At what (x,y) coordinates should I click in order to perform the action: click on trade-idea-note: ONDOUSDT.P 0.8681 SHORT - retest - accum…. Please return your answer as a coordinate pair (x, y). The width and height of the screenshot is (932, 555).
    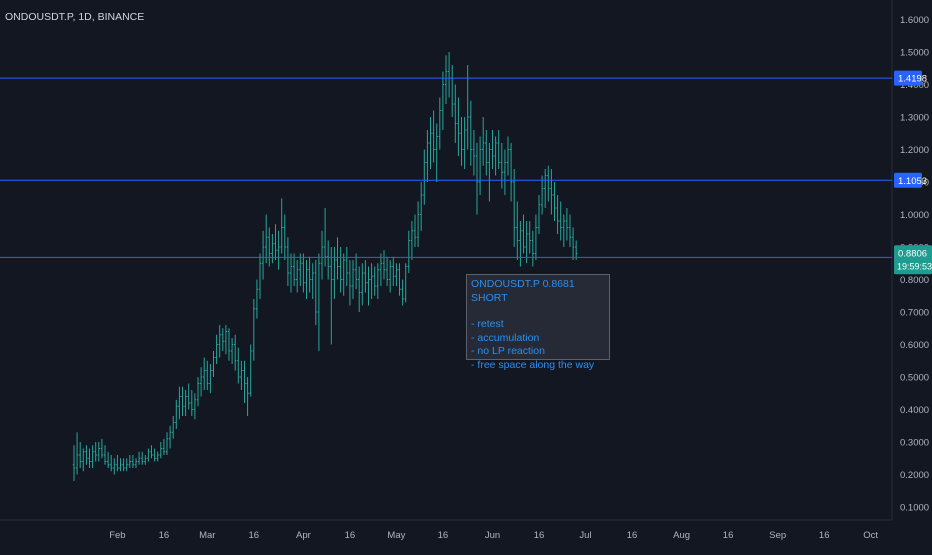
    Looking at the image, I should click on (538, 322).